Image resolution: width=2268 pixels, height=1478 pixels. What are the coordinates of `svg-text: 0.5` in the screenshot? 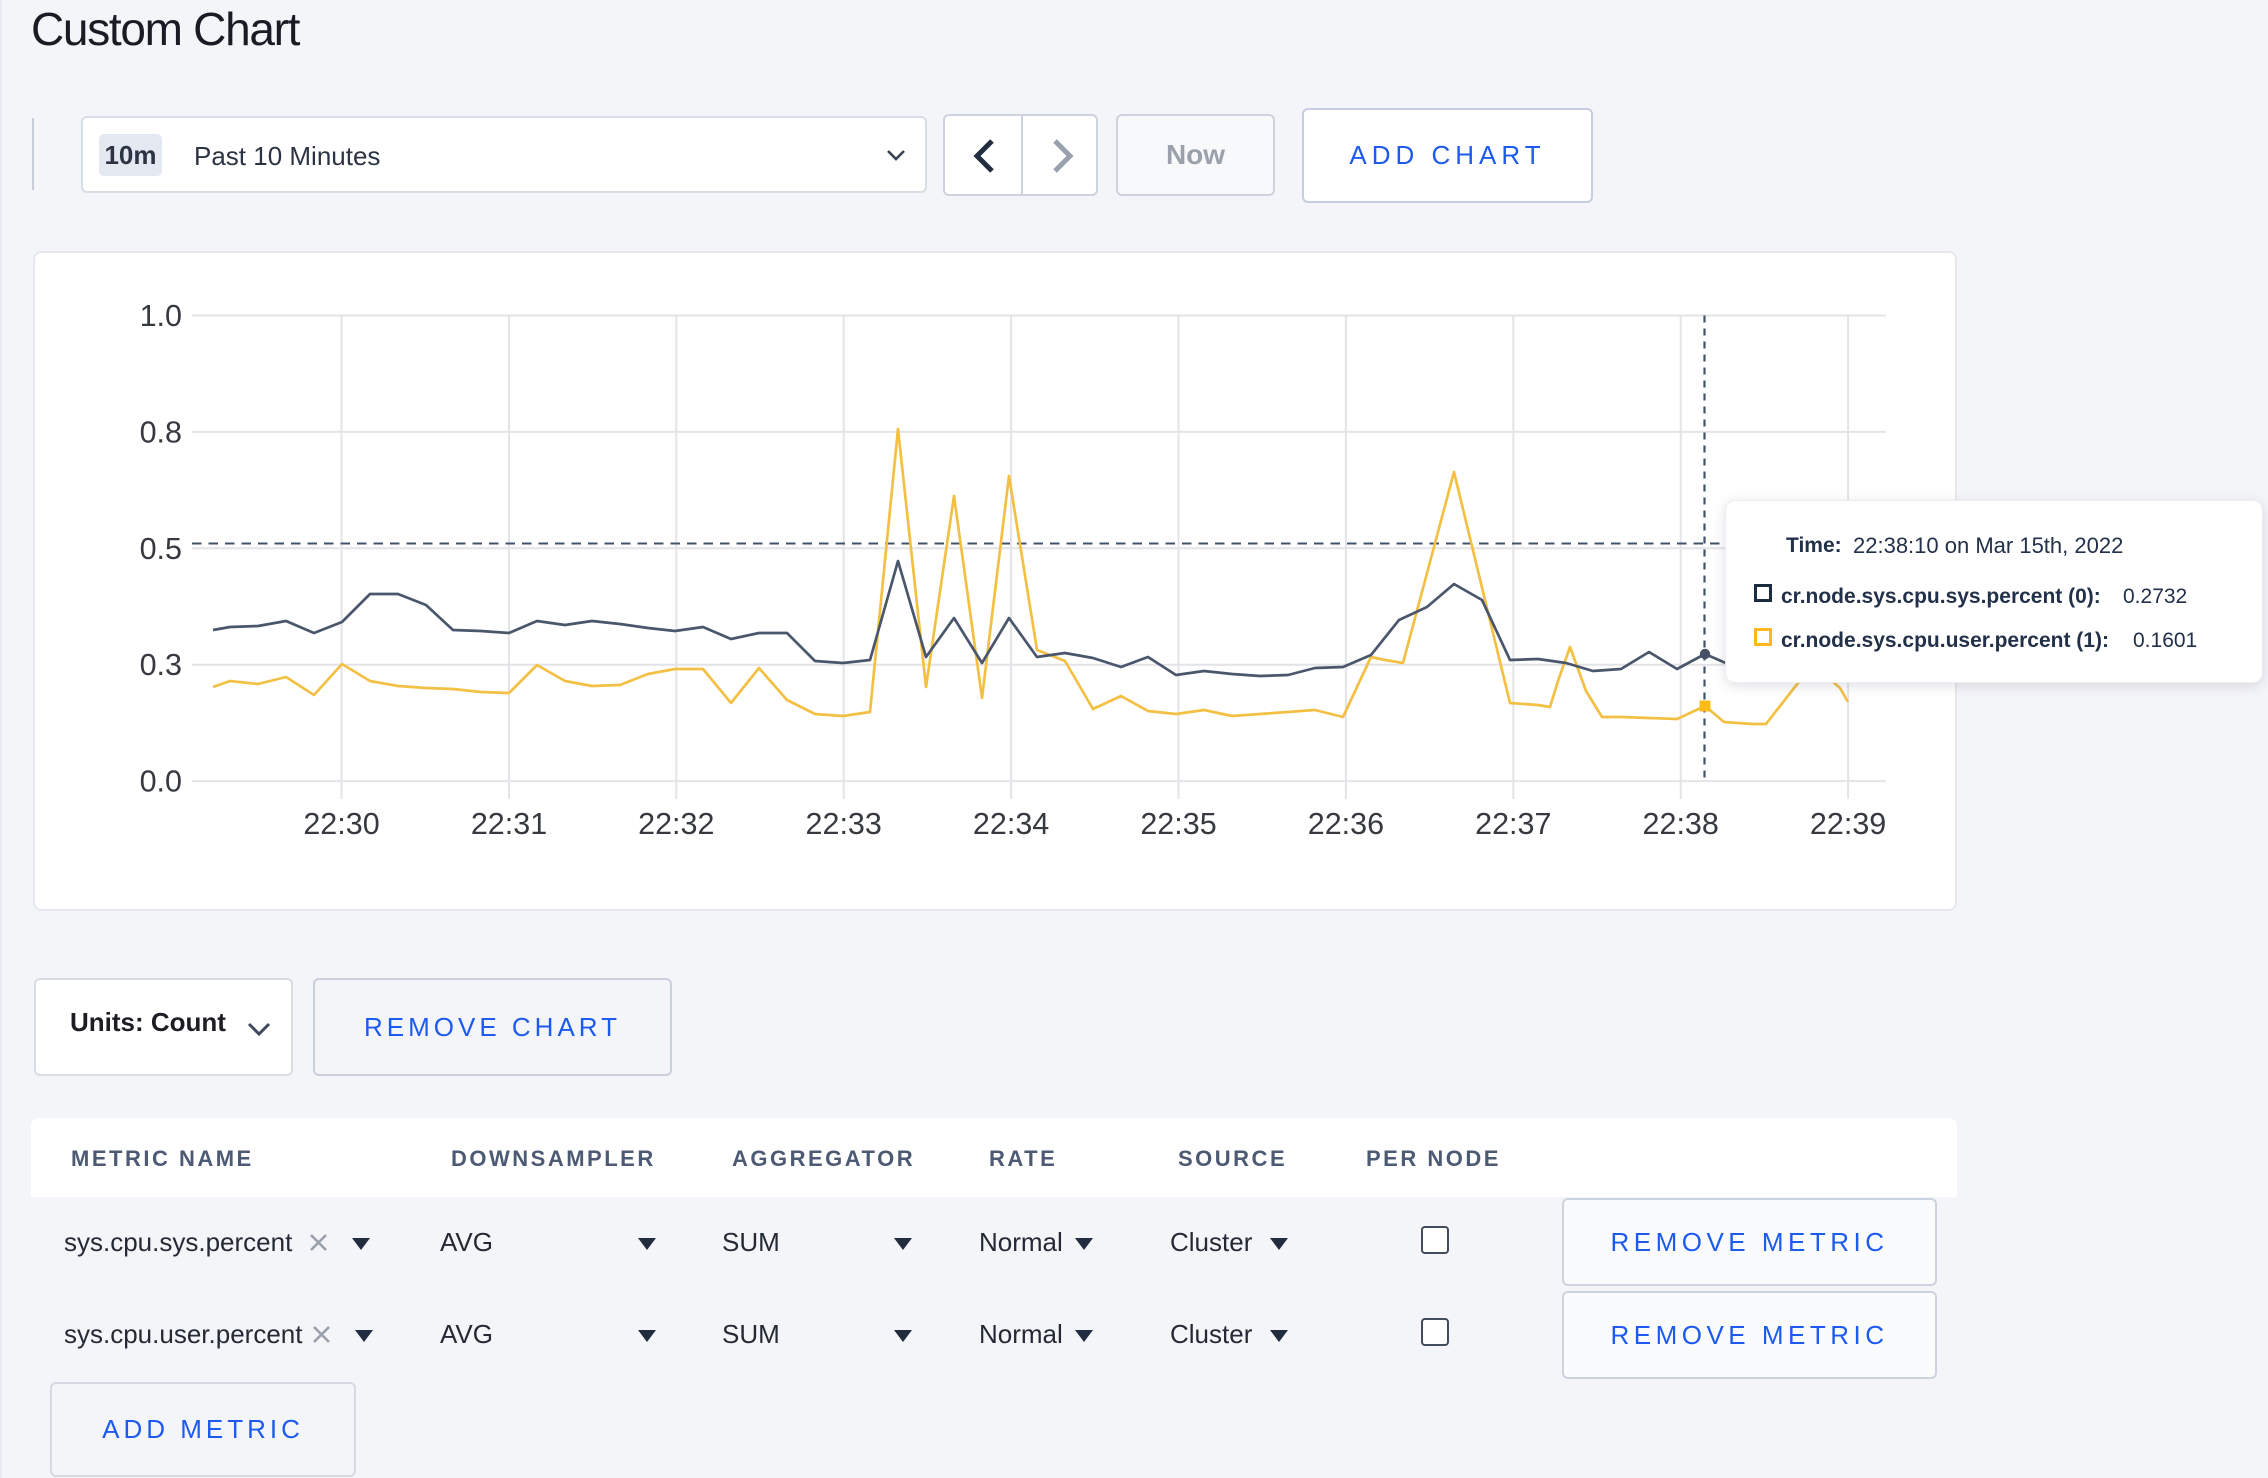 It's located at (161, 549).